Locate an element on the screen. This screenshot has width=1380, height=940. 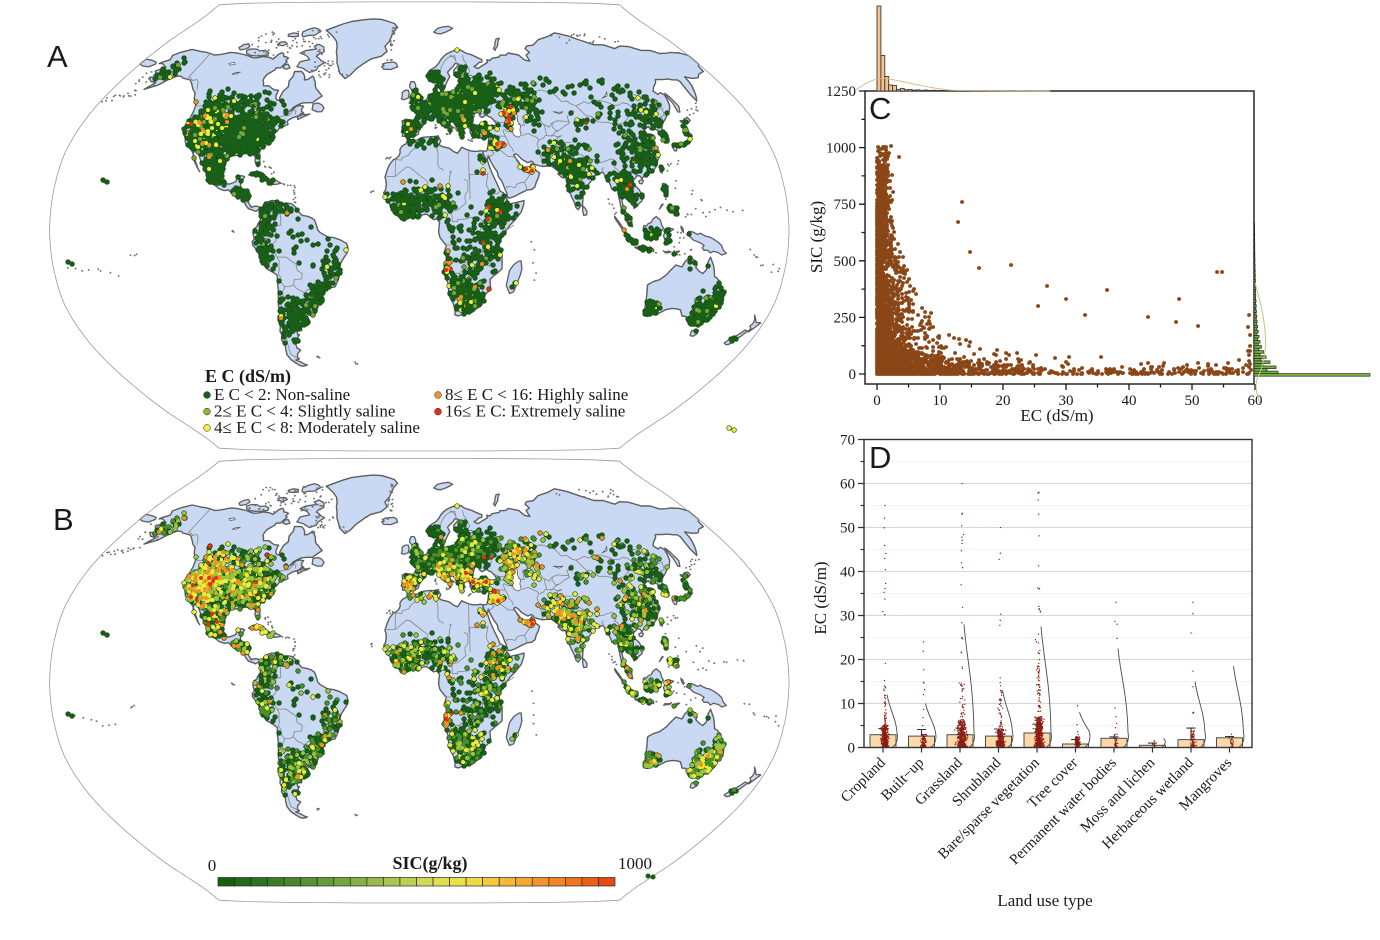
svg-text: 4≤ E C < 8: Moderately saline is located at coordinates (317, 427).